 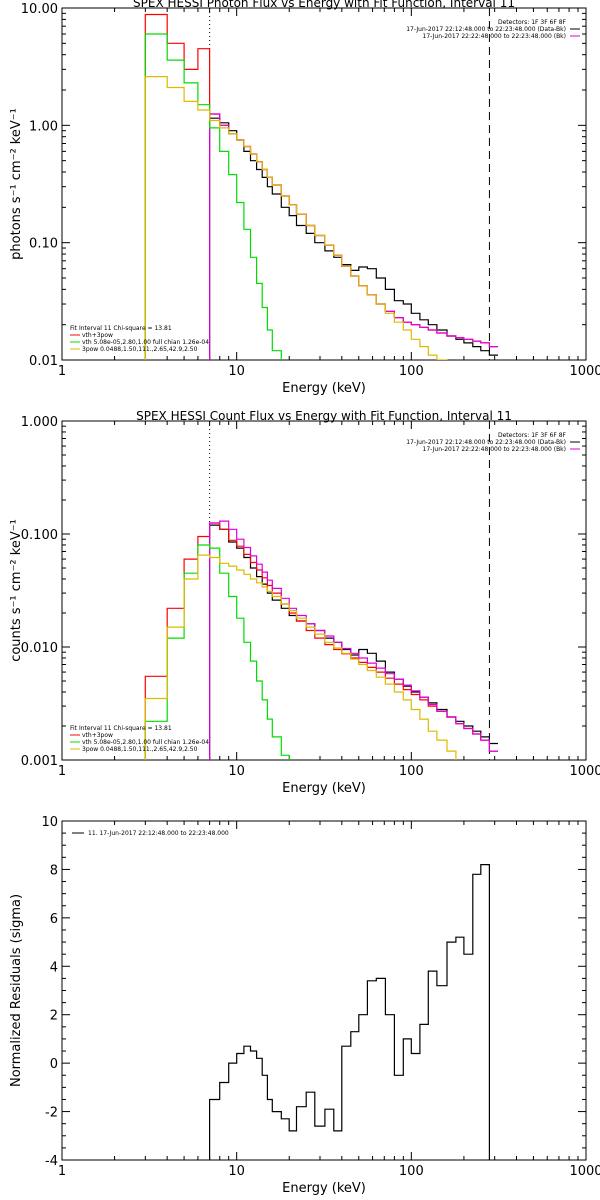 I want to click on y-tick-label: -4, so click(x=51, y=1161).